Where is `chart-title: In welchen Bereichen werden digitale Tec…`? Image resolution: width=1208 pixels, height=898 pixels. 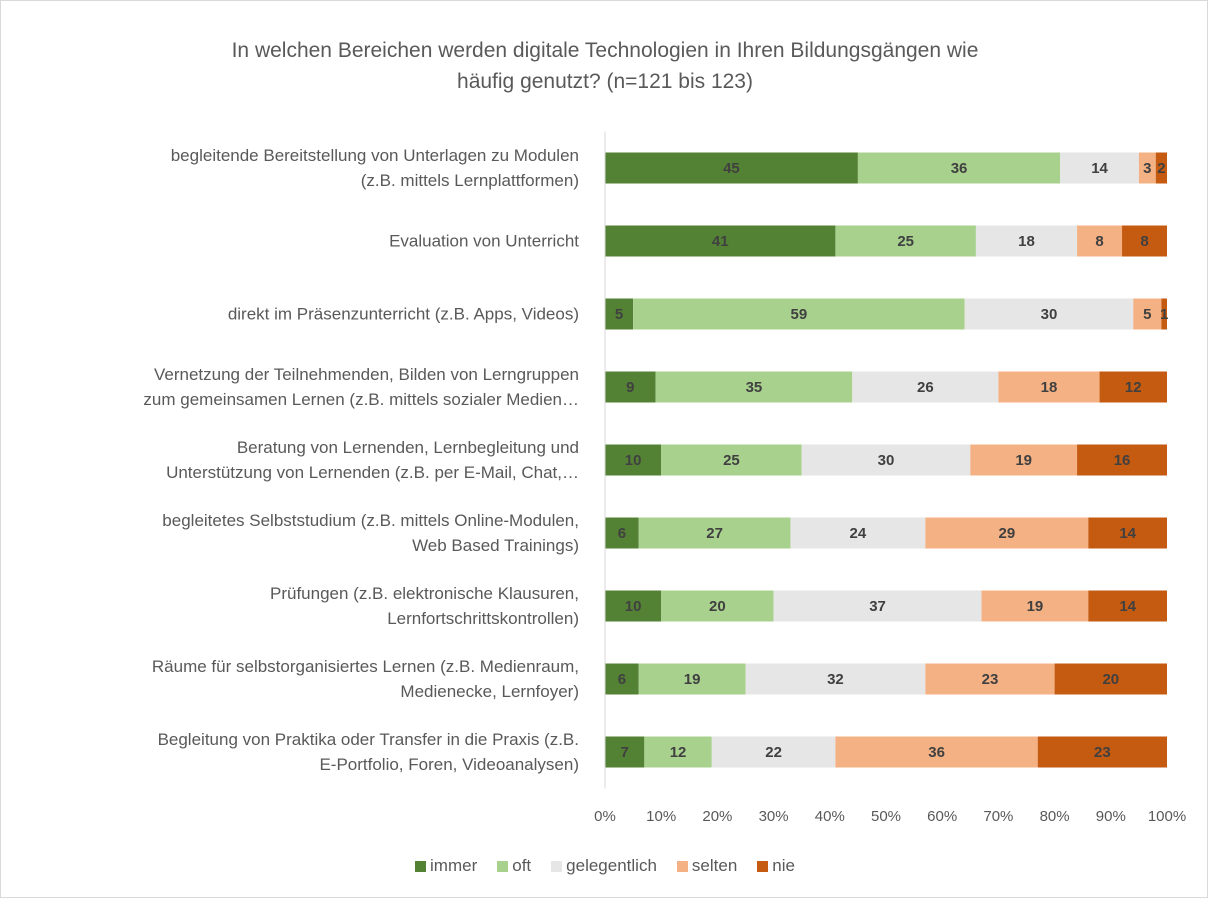 chart-title: In welchen Bereichen werden digitale Tec… is located at coordinates (605, 66).